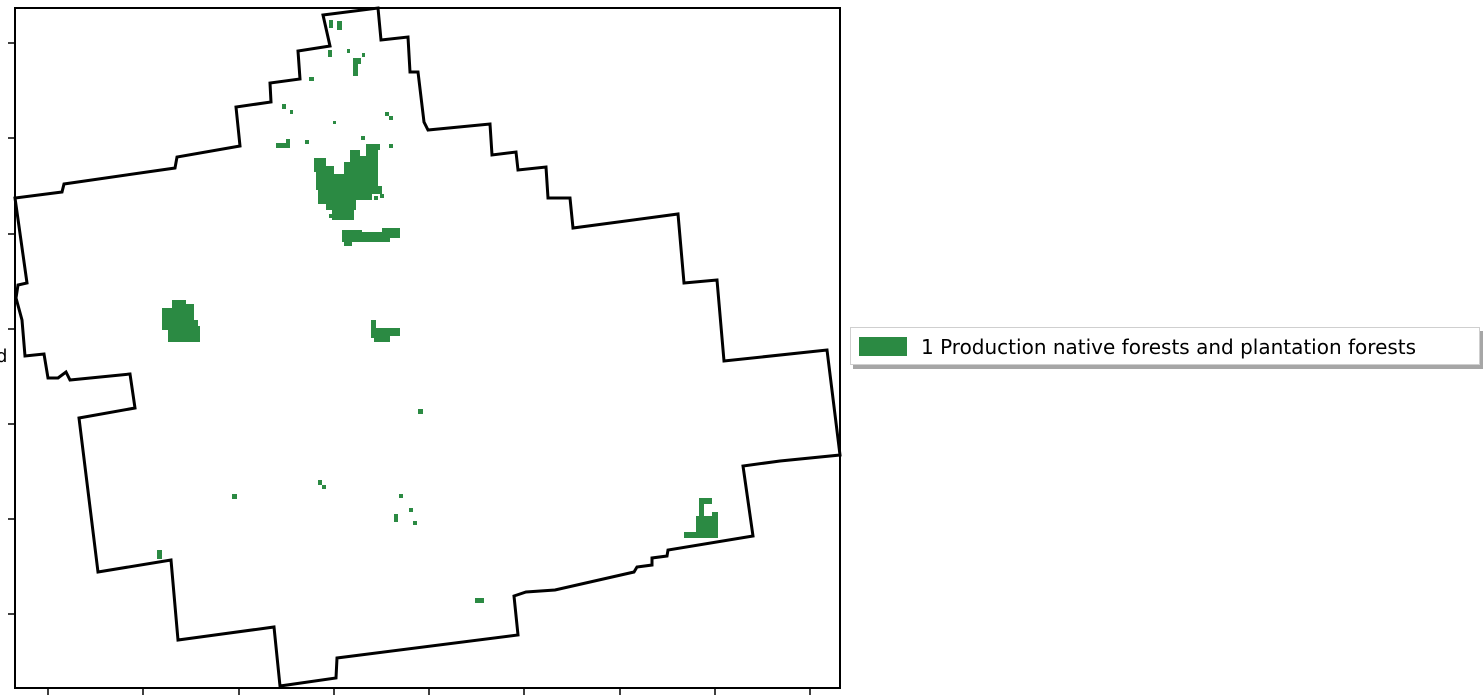  Describe the element at coordinates (11, 328) in the screenshot. I see `y-axis-ticks` at that location.